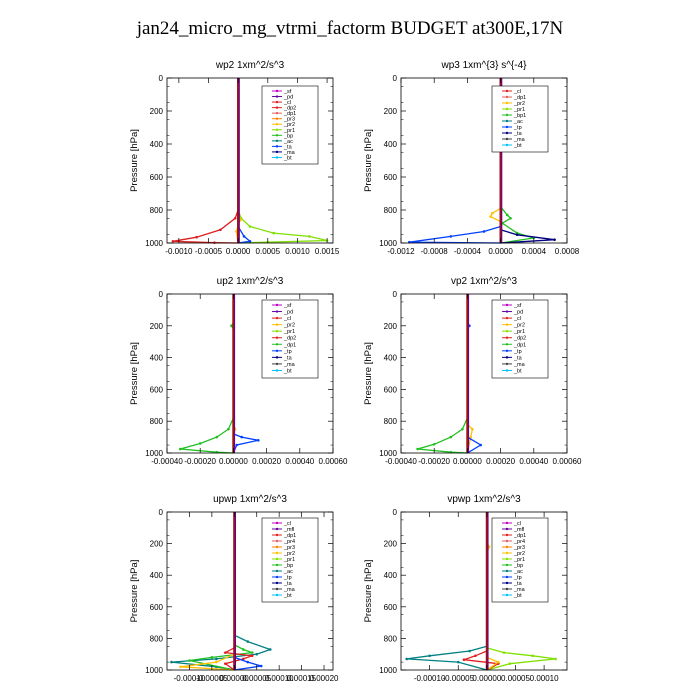  Describe the element at coordinates (289, 548) in the screenshot. I see `legend-label: _pr3` at that location.